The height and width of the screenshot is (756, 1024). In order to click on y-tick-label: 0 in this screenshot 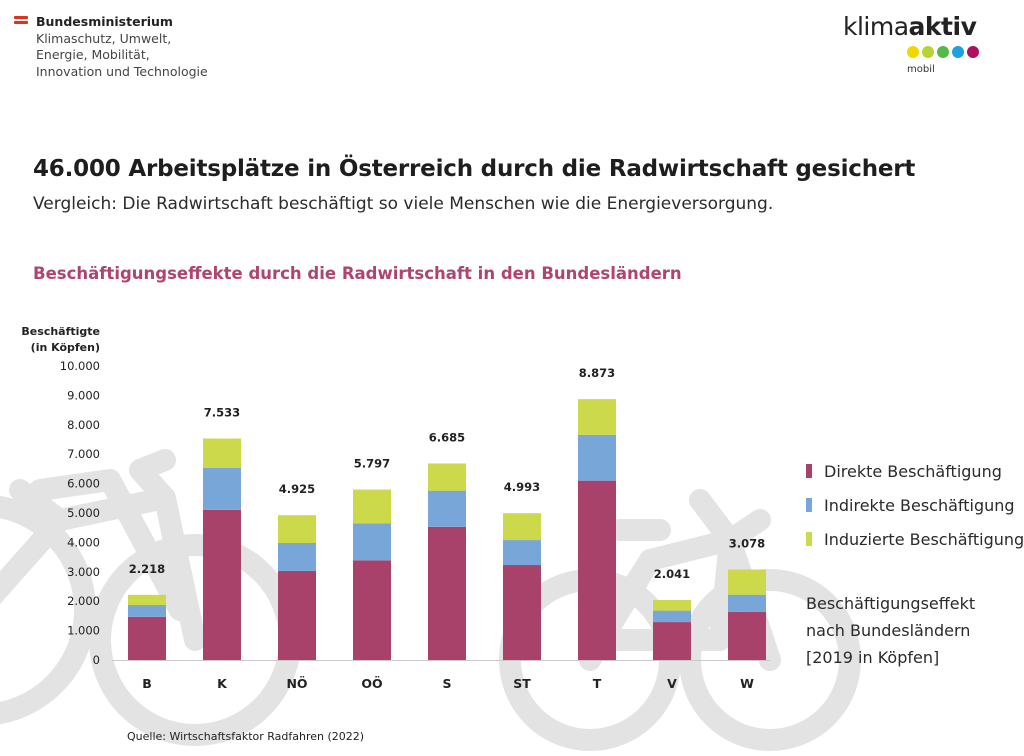, I will do `click(96, 660)`.